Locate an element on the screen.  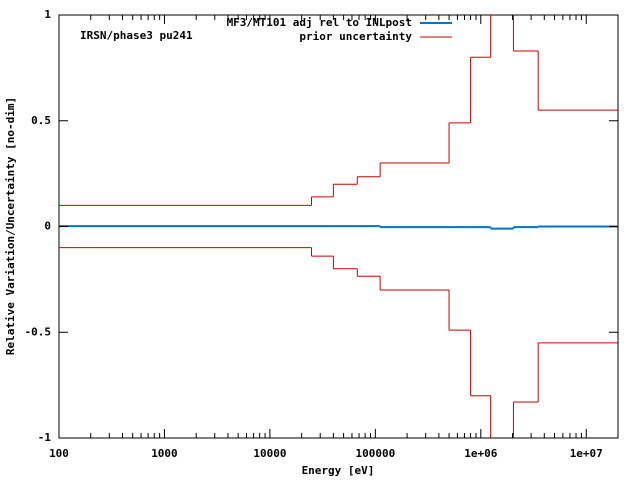
y-tick-label: 1 is located at coordinates (47, 14).